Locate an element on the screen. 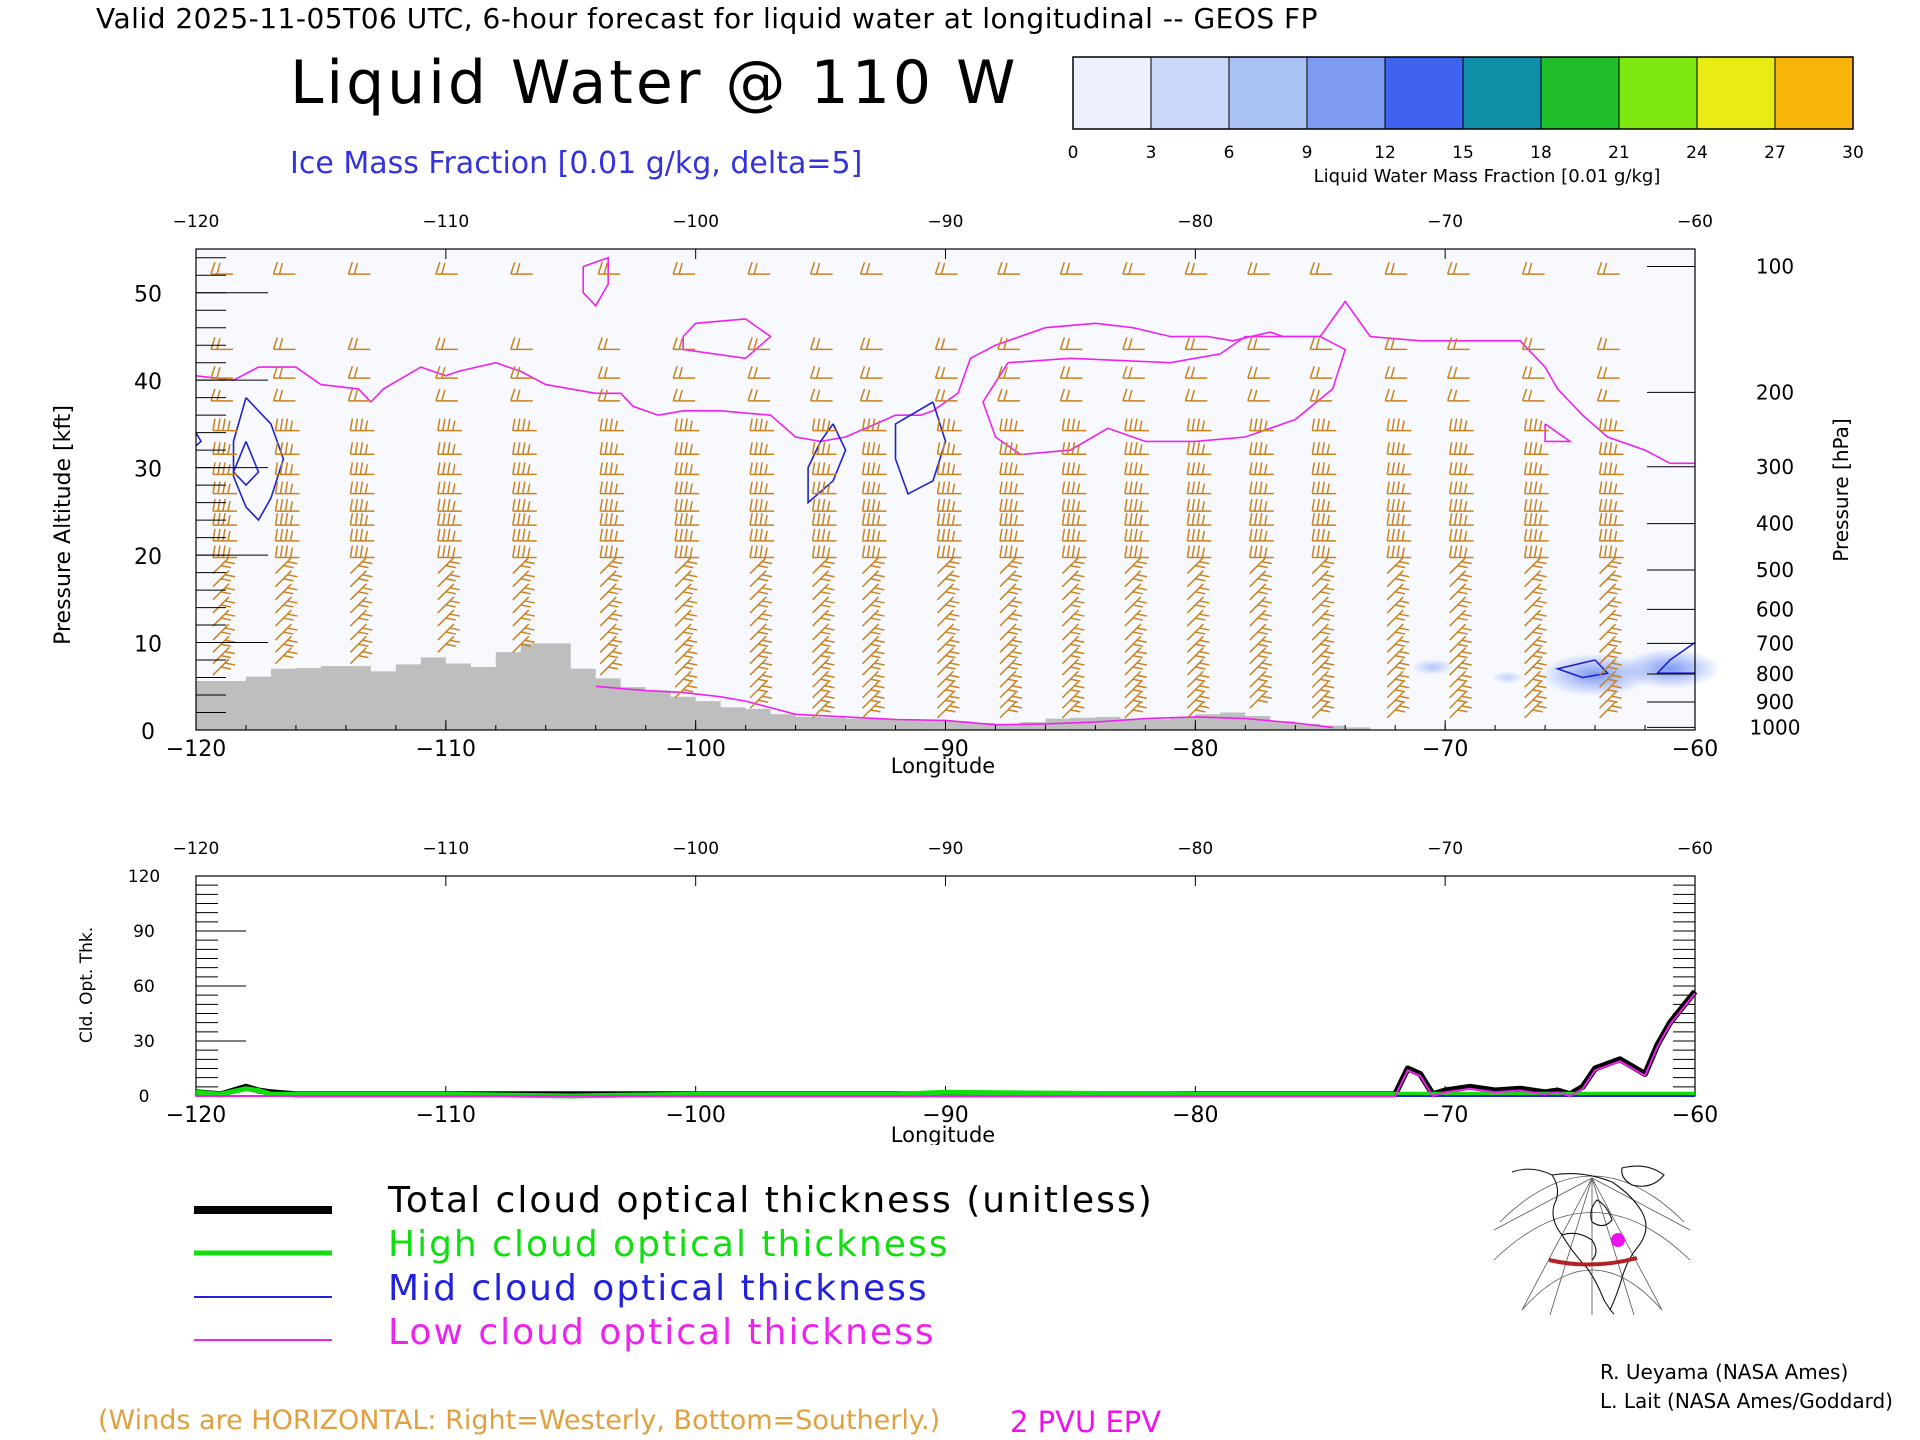 Image resolution: width=1920 pixels, height=1440 pixels. pressure-tick-label: 400 is located at coordinates (1775, 524).